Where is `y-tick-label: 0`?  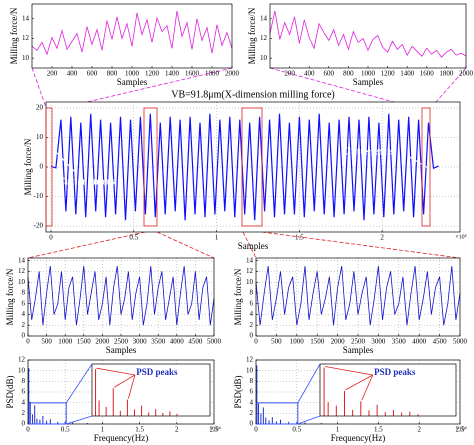
y-tick-label: 0 is located at coordinates (252, 336).